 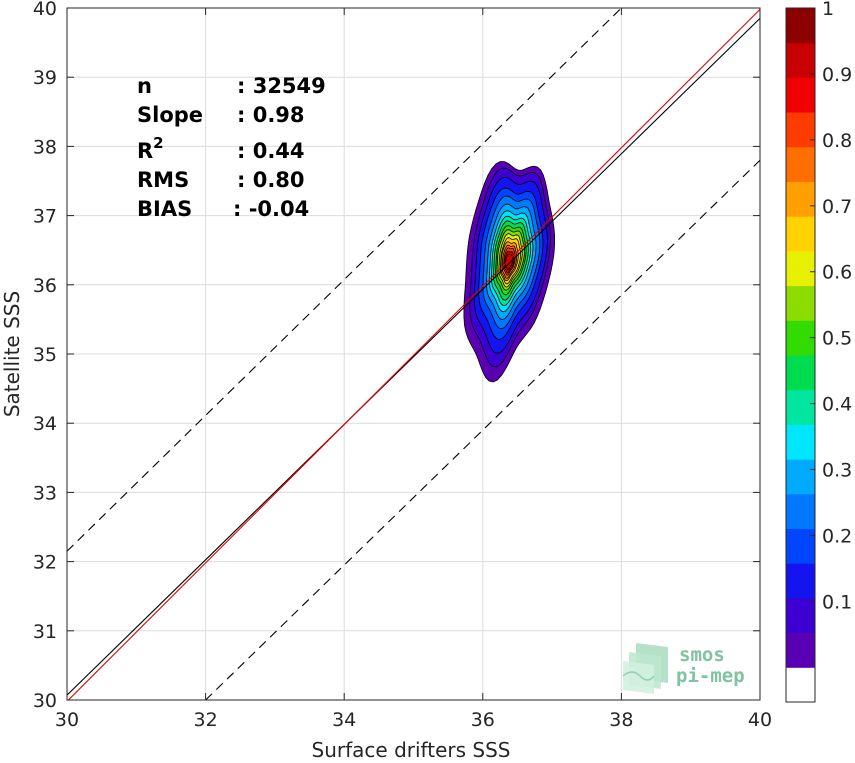 What do you see at coordinates (45, 632) in the screenshot?
I see `y-tick-label: 31` at bounding box center [45, 632].